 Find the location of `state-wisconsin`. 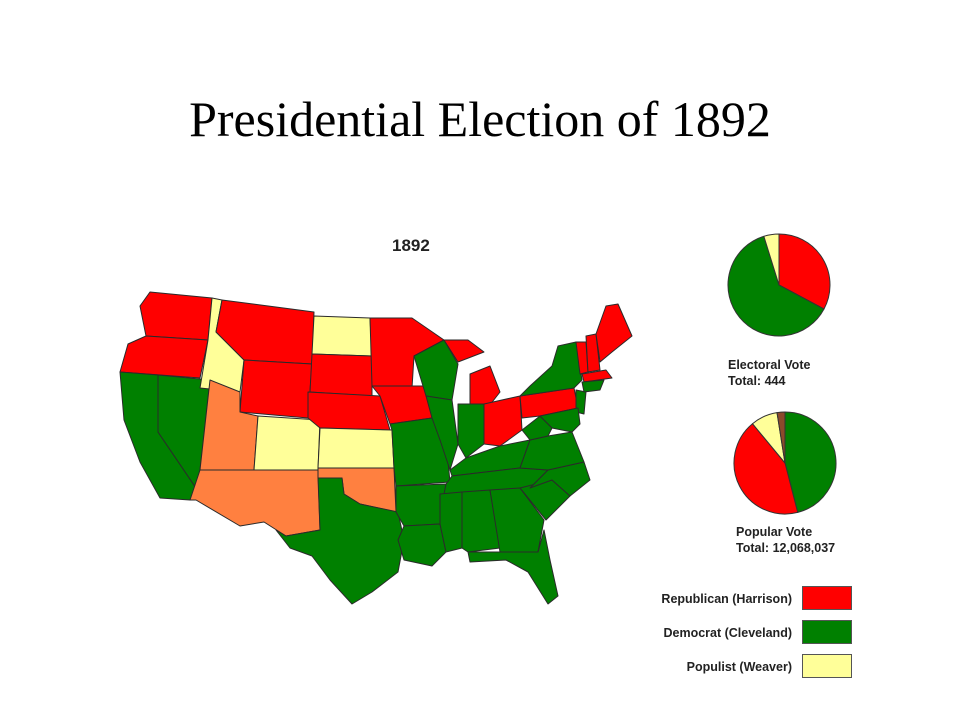

state-wisconsin is located at coordinates (436, 370).